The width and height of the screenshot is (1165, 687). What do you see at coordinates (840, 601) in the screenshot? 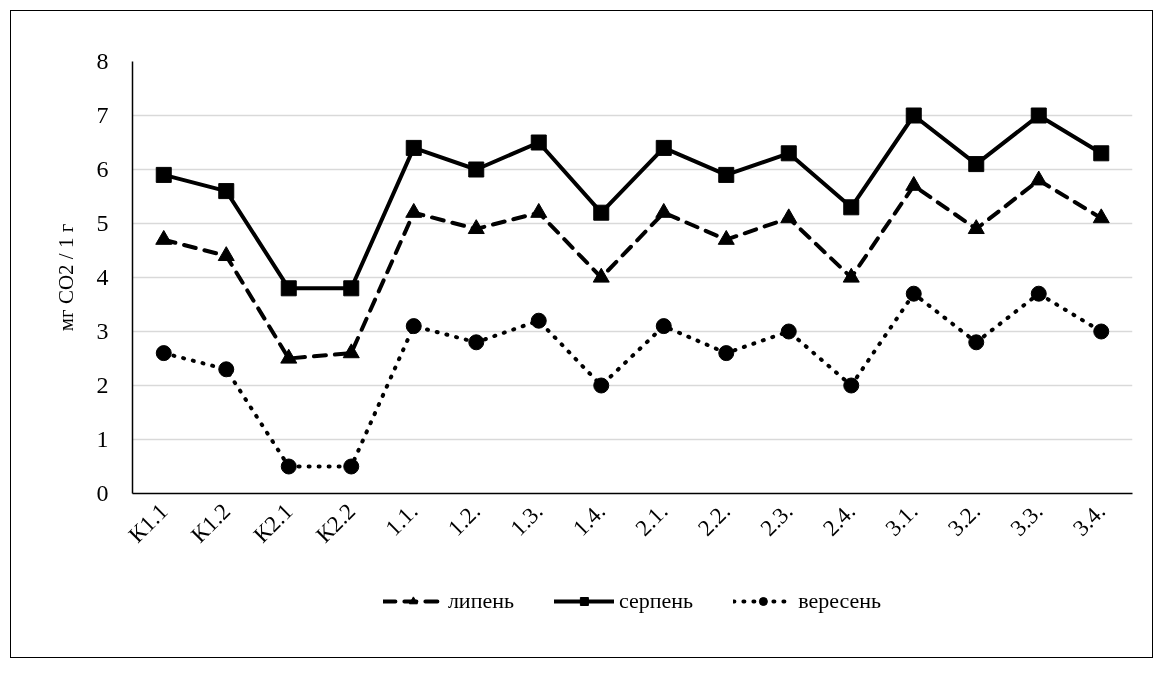
I see `legend-label: вересень` at bounding box center [840, 601].